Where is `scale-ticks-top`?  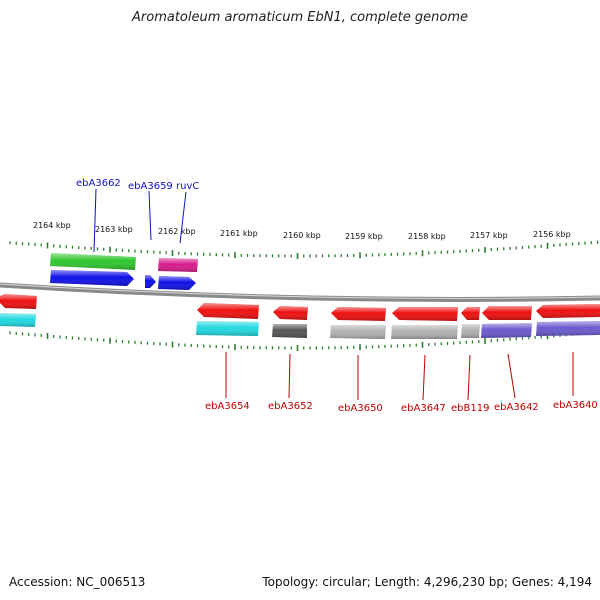 scale-ticks-top is located at coordinates (304, 249).